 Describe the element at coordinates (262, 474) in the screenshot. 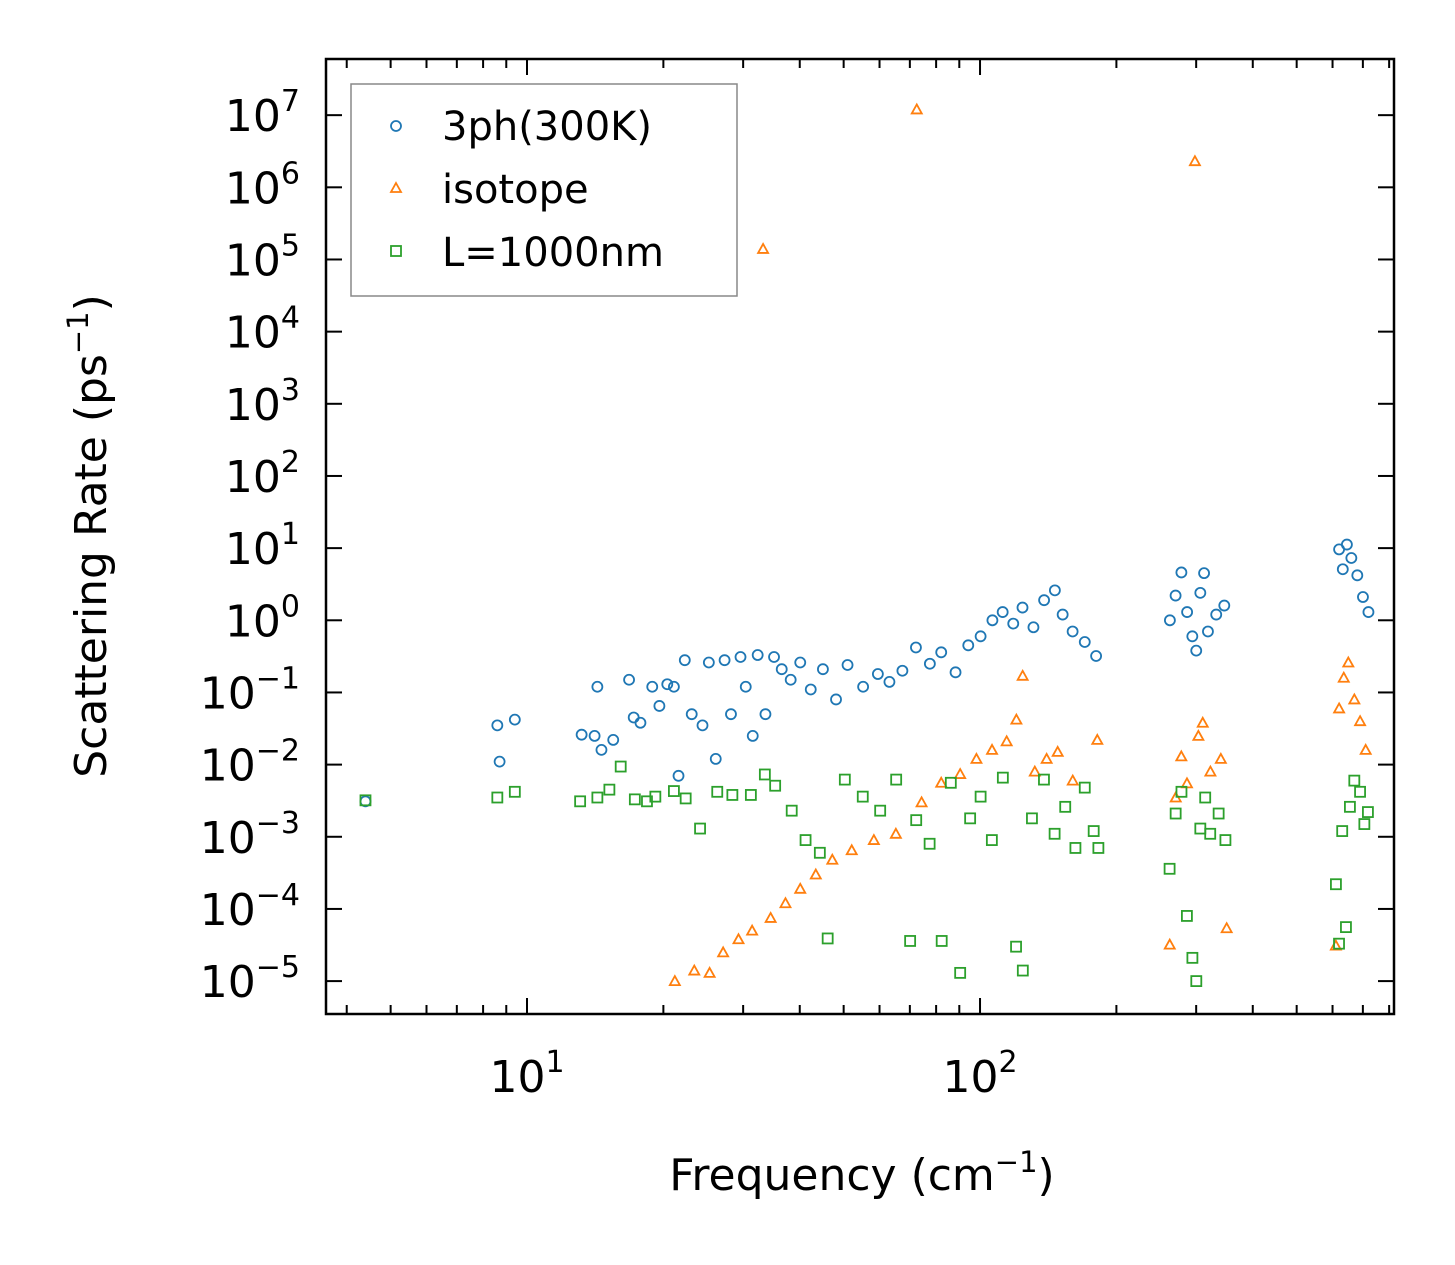

I see `y-tick-label: 10²` at that location.